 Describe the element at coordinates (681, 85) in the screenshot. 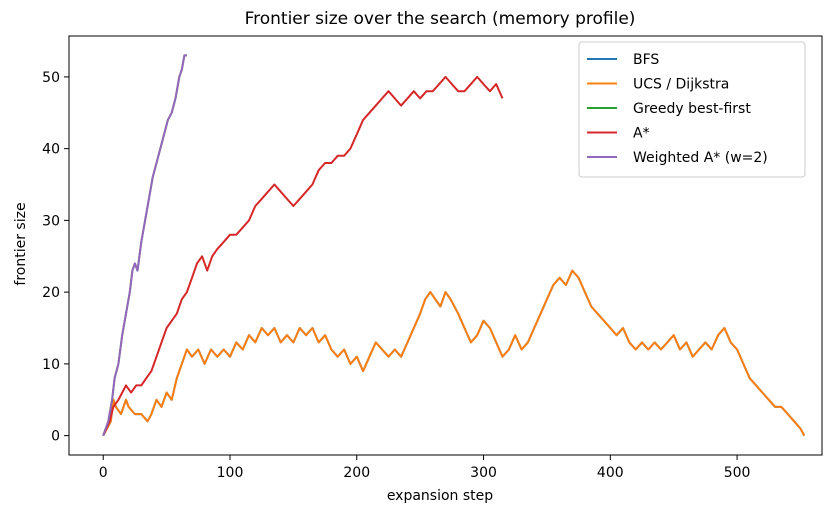

I see `legend-label: UCS / Dijkstra` at that location.